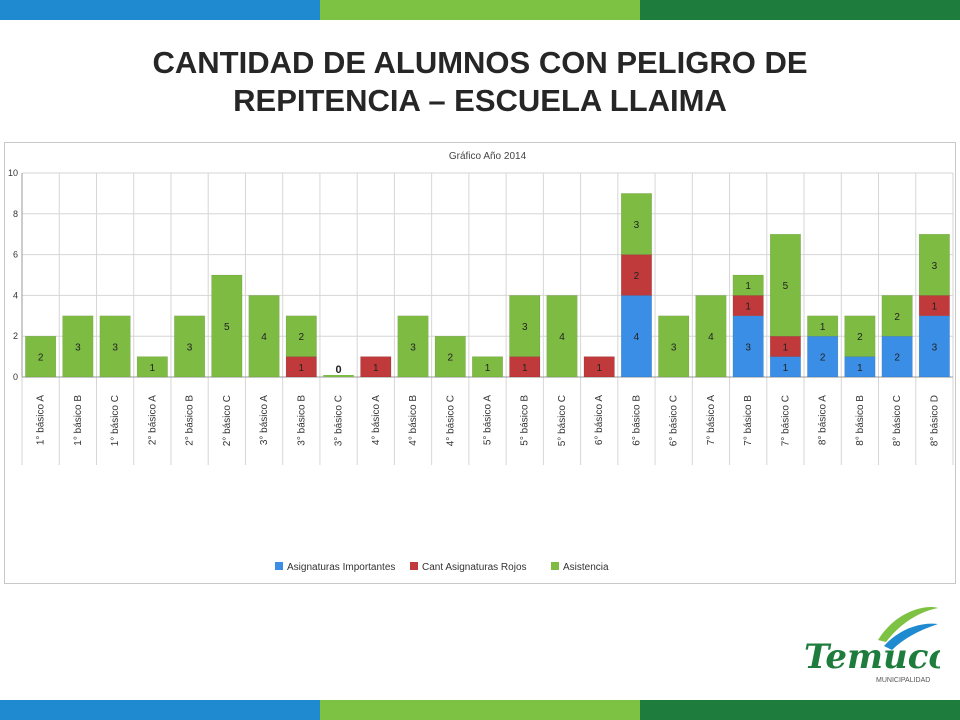 This screenshot has width=960, height=720. I want to click on logo-subtitle: MUNICIPALIDAD, so click(903, 680).